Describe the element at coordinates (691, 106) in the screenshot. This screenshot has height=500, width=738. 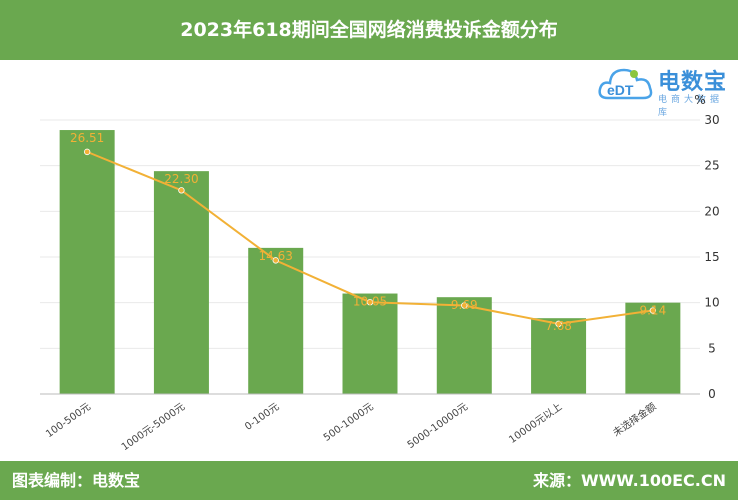
I see `logo-subtext: 电商大数据库` at that location.